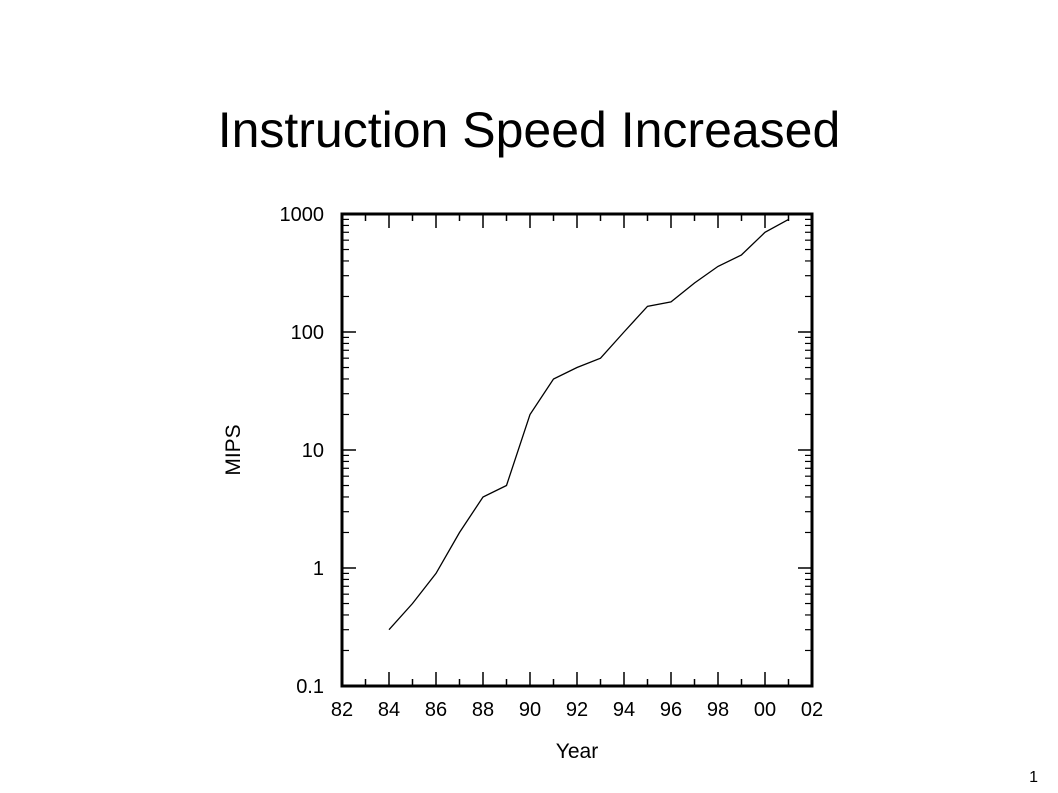 Image resolution: width=1058 pixels, height=793 pixels. I want to click on x-tick-labels: 82 84 86 88 90 92 94 96 98 00 02, so click(577, 710).